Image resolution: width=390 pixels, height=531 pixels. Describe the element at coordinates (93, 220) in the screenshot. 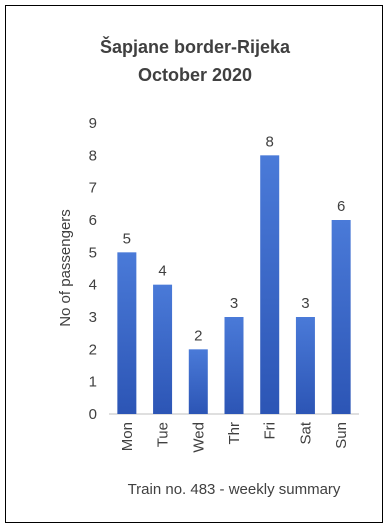

I see `y-tick-label: 6` at that location.